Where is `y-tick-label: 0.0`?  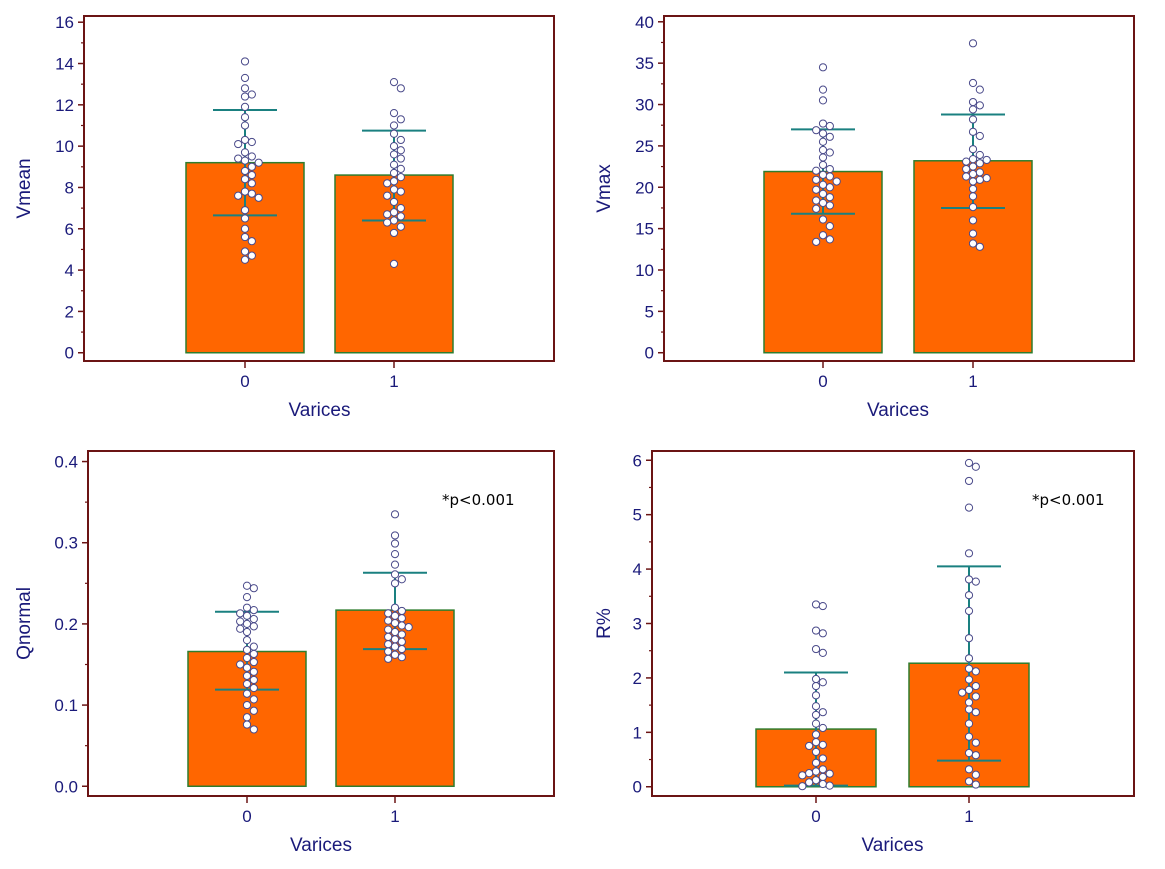 y-tick-label: 0.0 is located at coordinates (66, 786).